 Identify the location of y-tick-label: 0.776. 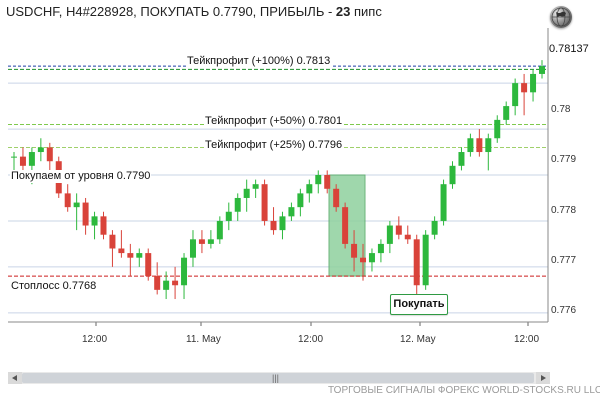
(564, 310).